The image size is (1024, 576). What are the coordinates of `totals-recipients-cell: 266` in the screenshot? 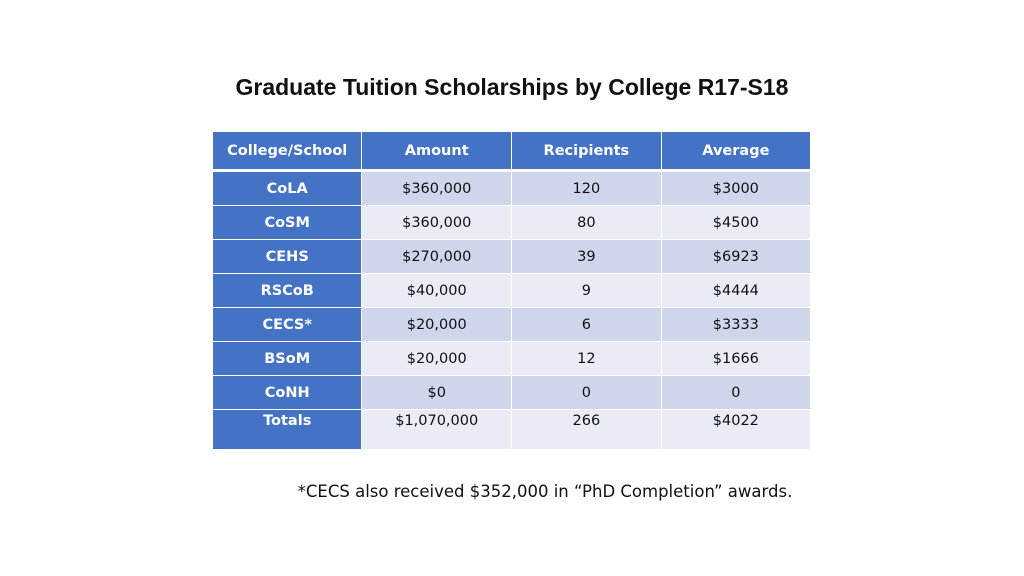 It's located at (586, 429).